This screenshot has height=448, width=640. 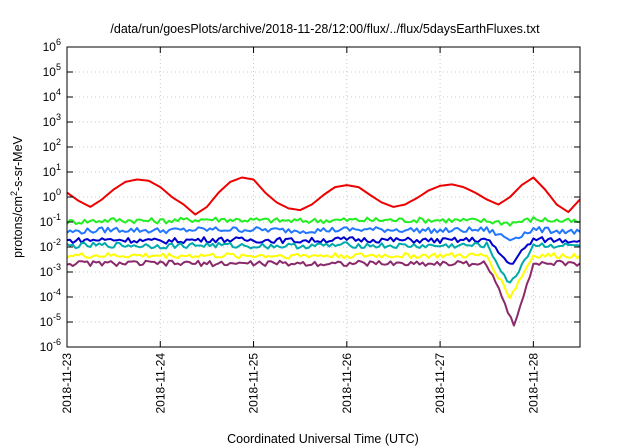 I want to click on y-tick-label: 10⁻⁴, so click(x=50, y=295).